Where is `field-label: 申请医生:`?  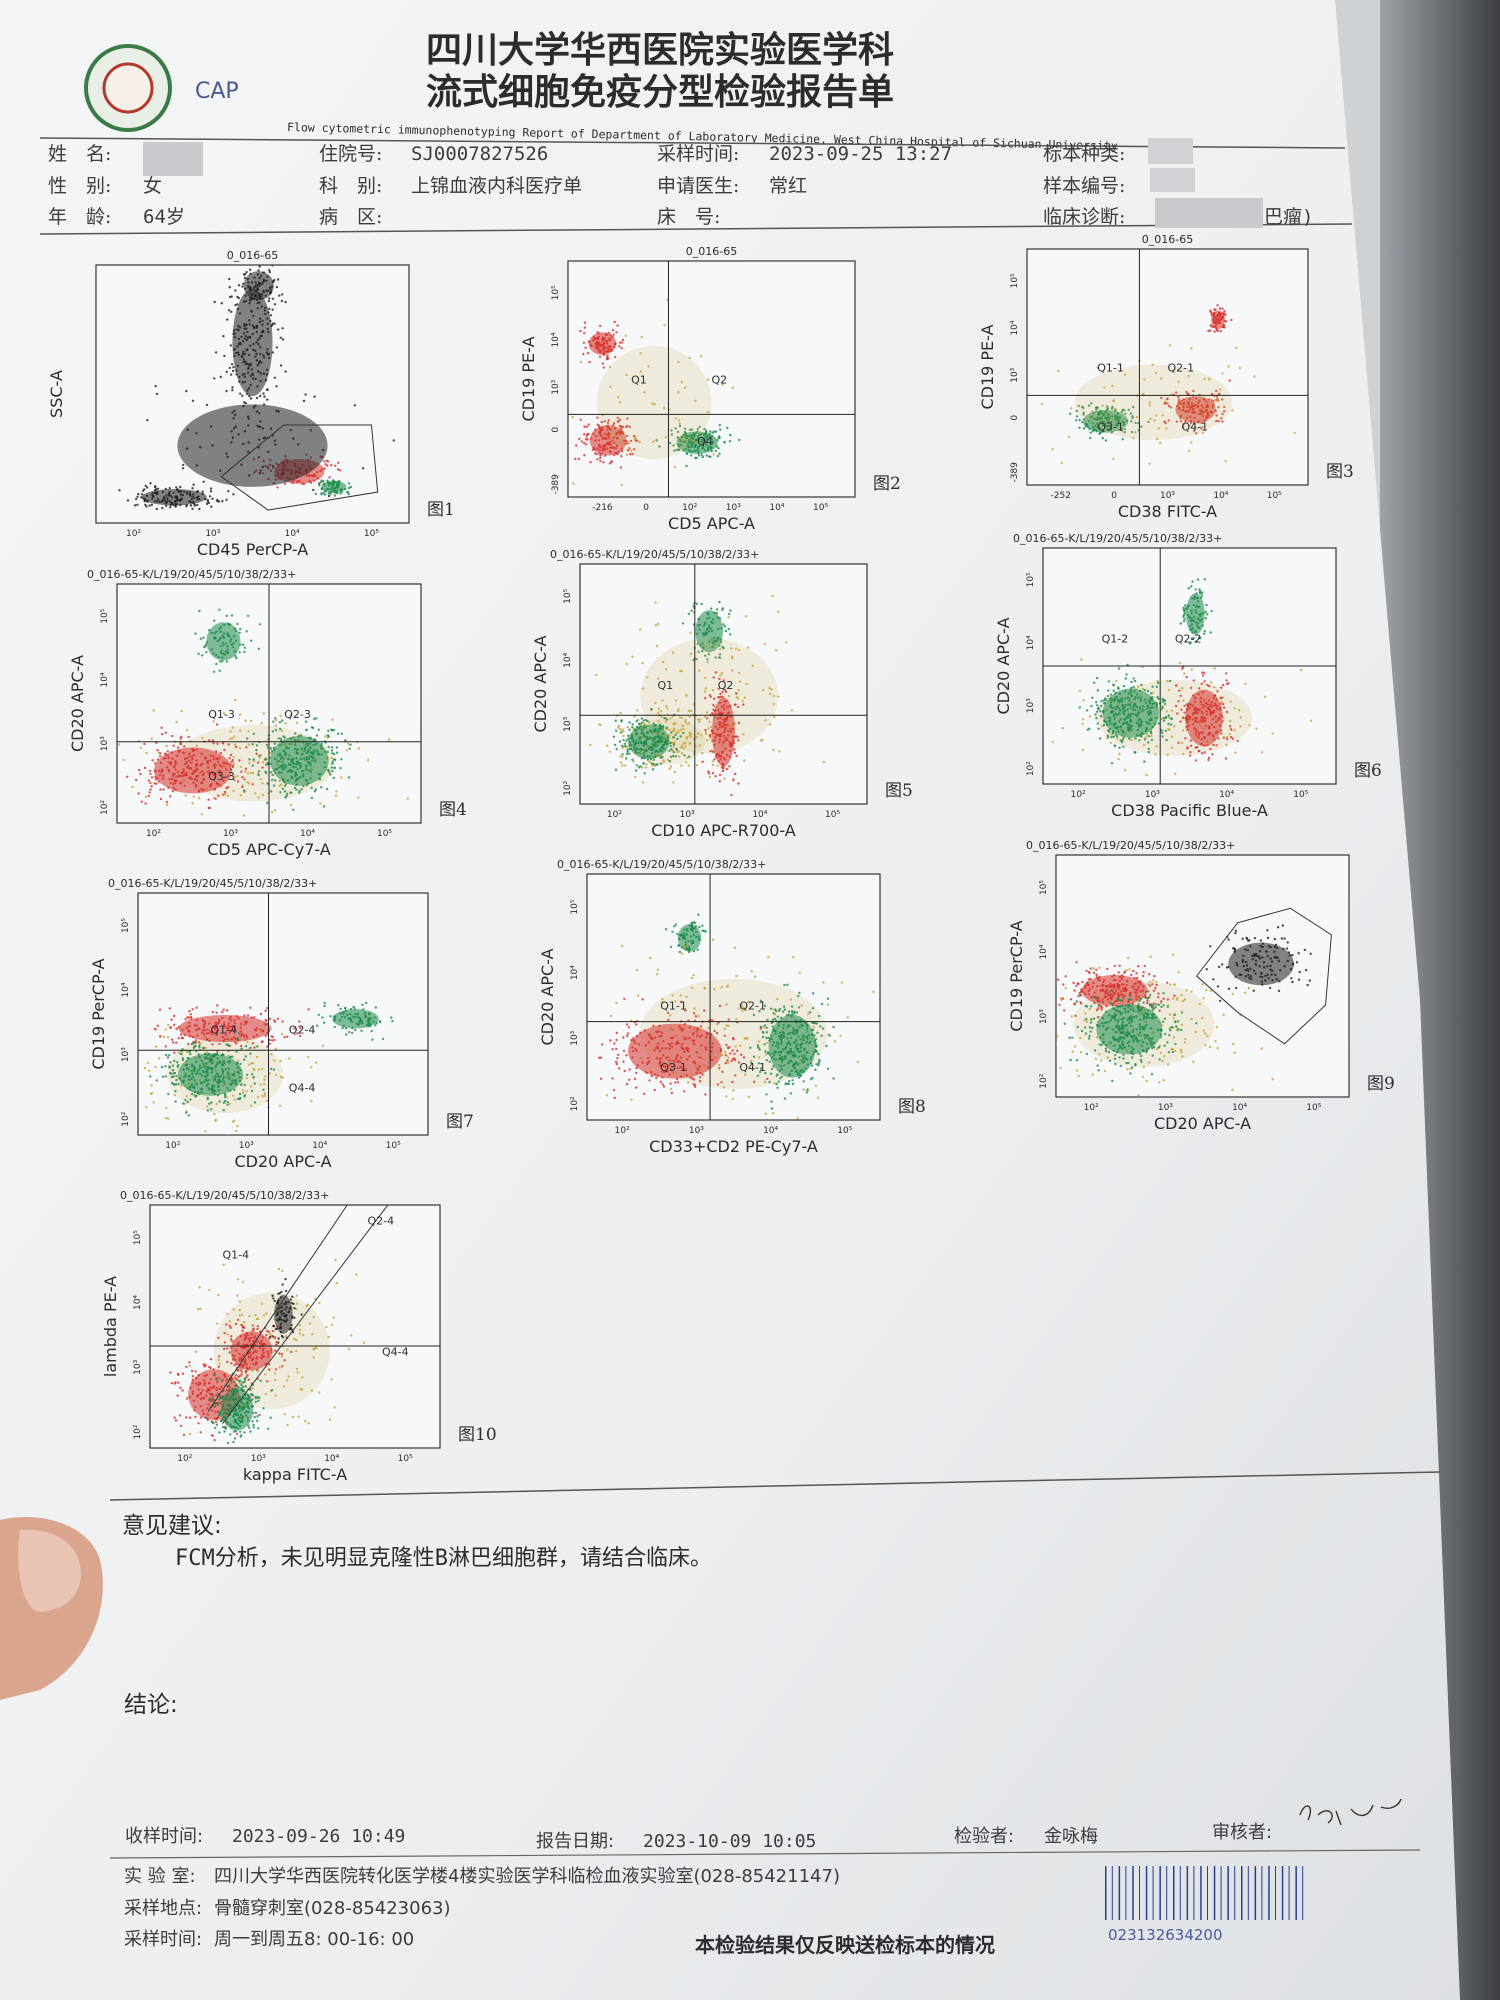 field-label: 申请医生: is located at coordinates (698, 186).